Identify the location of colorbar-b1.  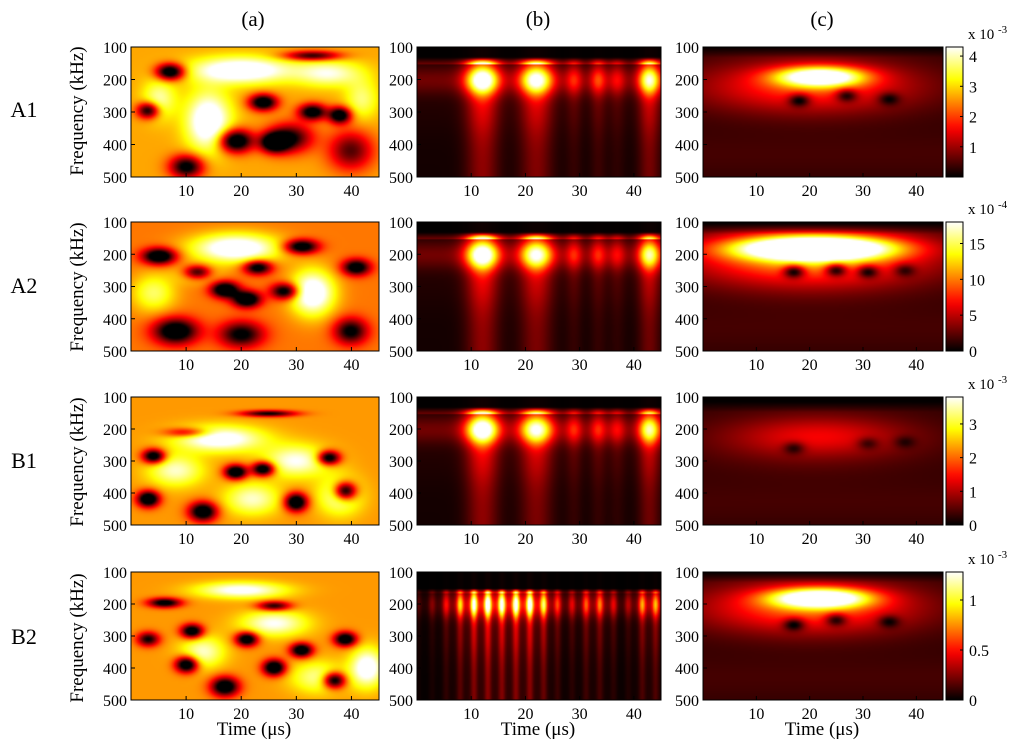
(954, 461).